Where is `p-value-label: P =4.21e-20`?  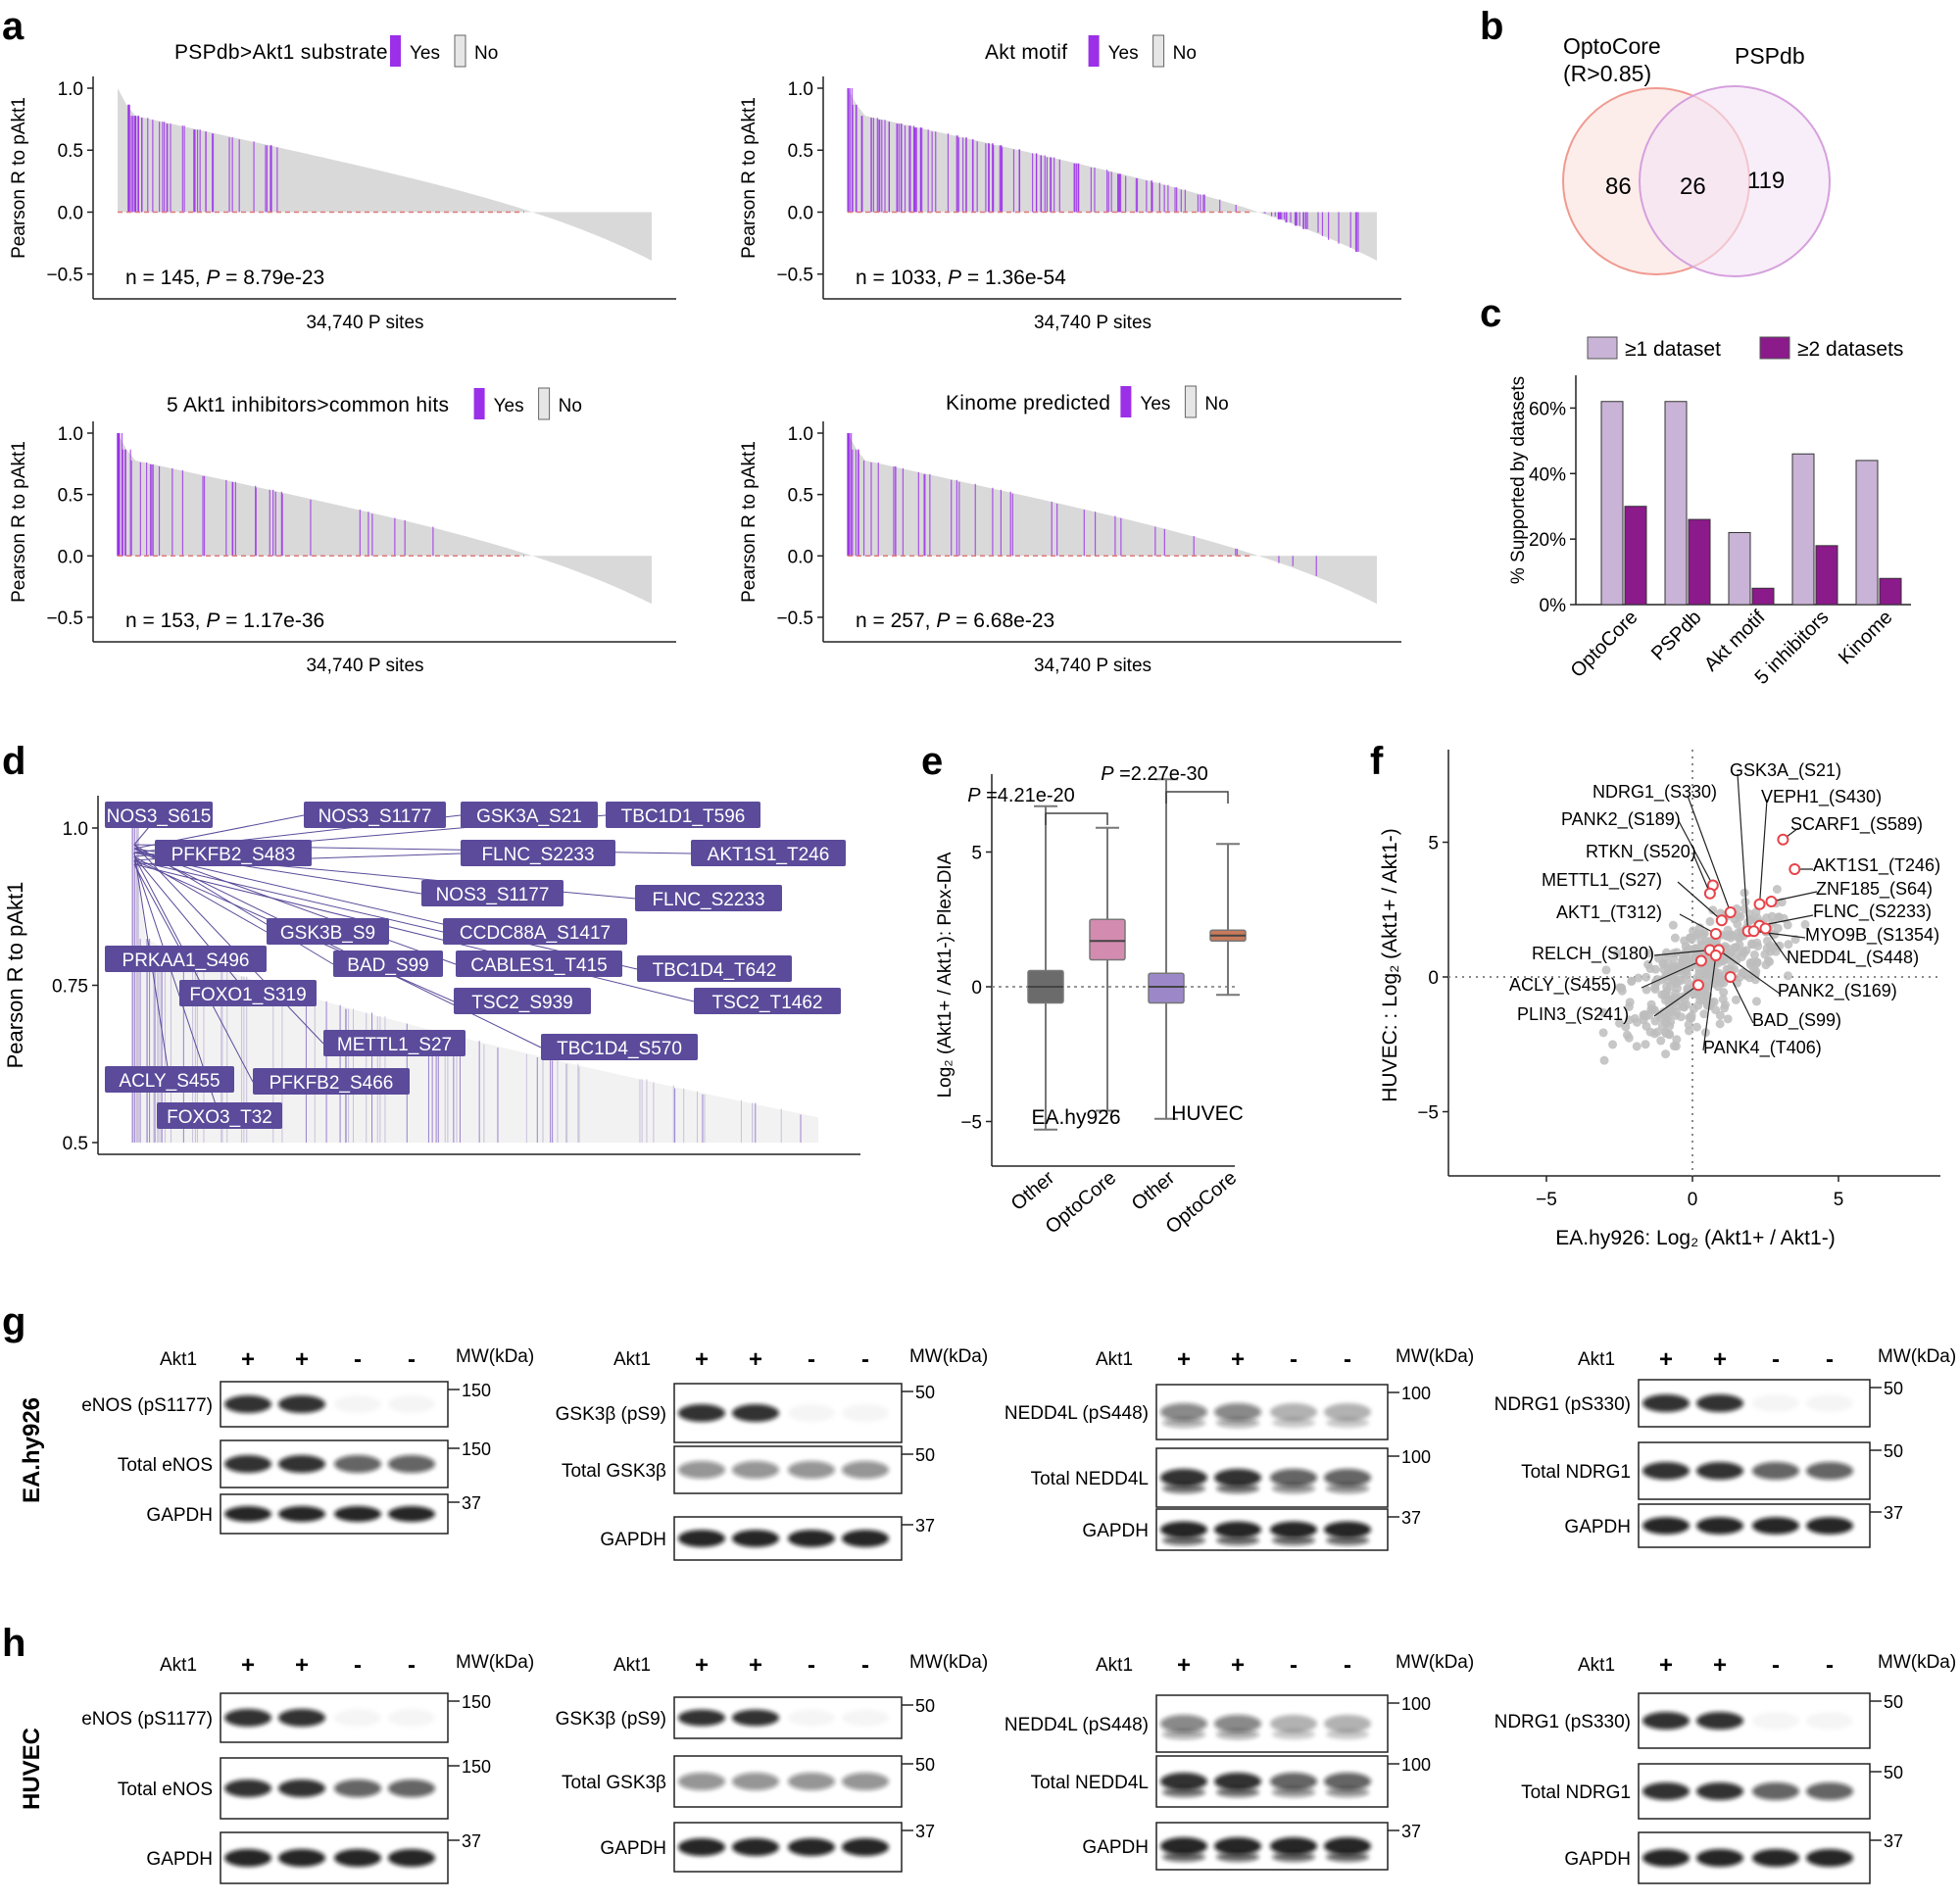 p-value-label: P =4.21e-20 is located at coordinates (1021, 795).